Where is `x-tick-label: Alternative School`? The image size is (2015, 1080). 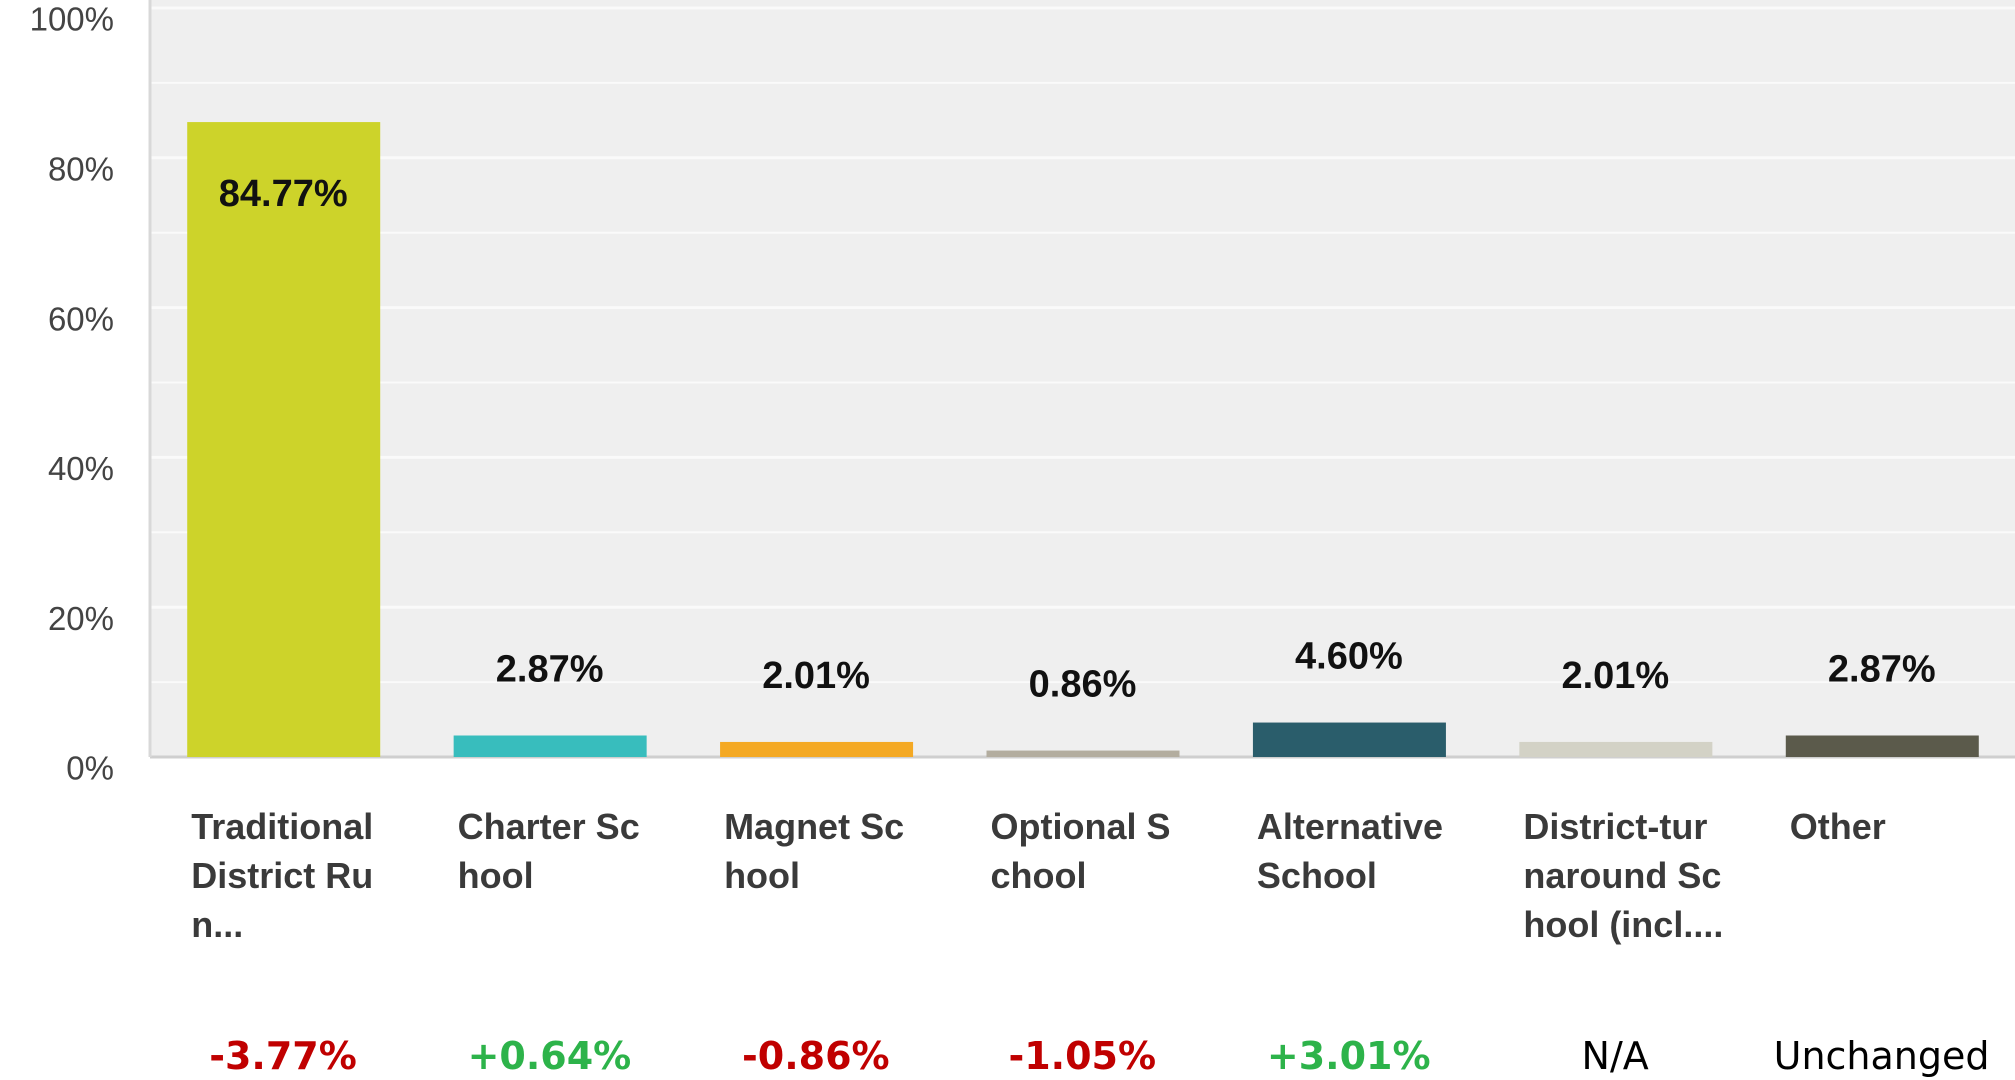
x-tick-label: Alternative School is located at coordinates (1349, 851).